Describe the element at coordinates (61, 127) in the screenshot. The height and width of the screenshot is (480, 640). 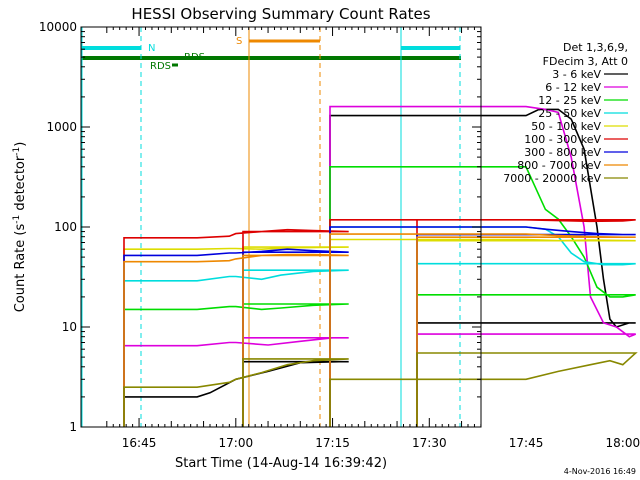
I see `y-tick-label: 1000` at that location.